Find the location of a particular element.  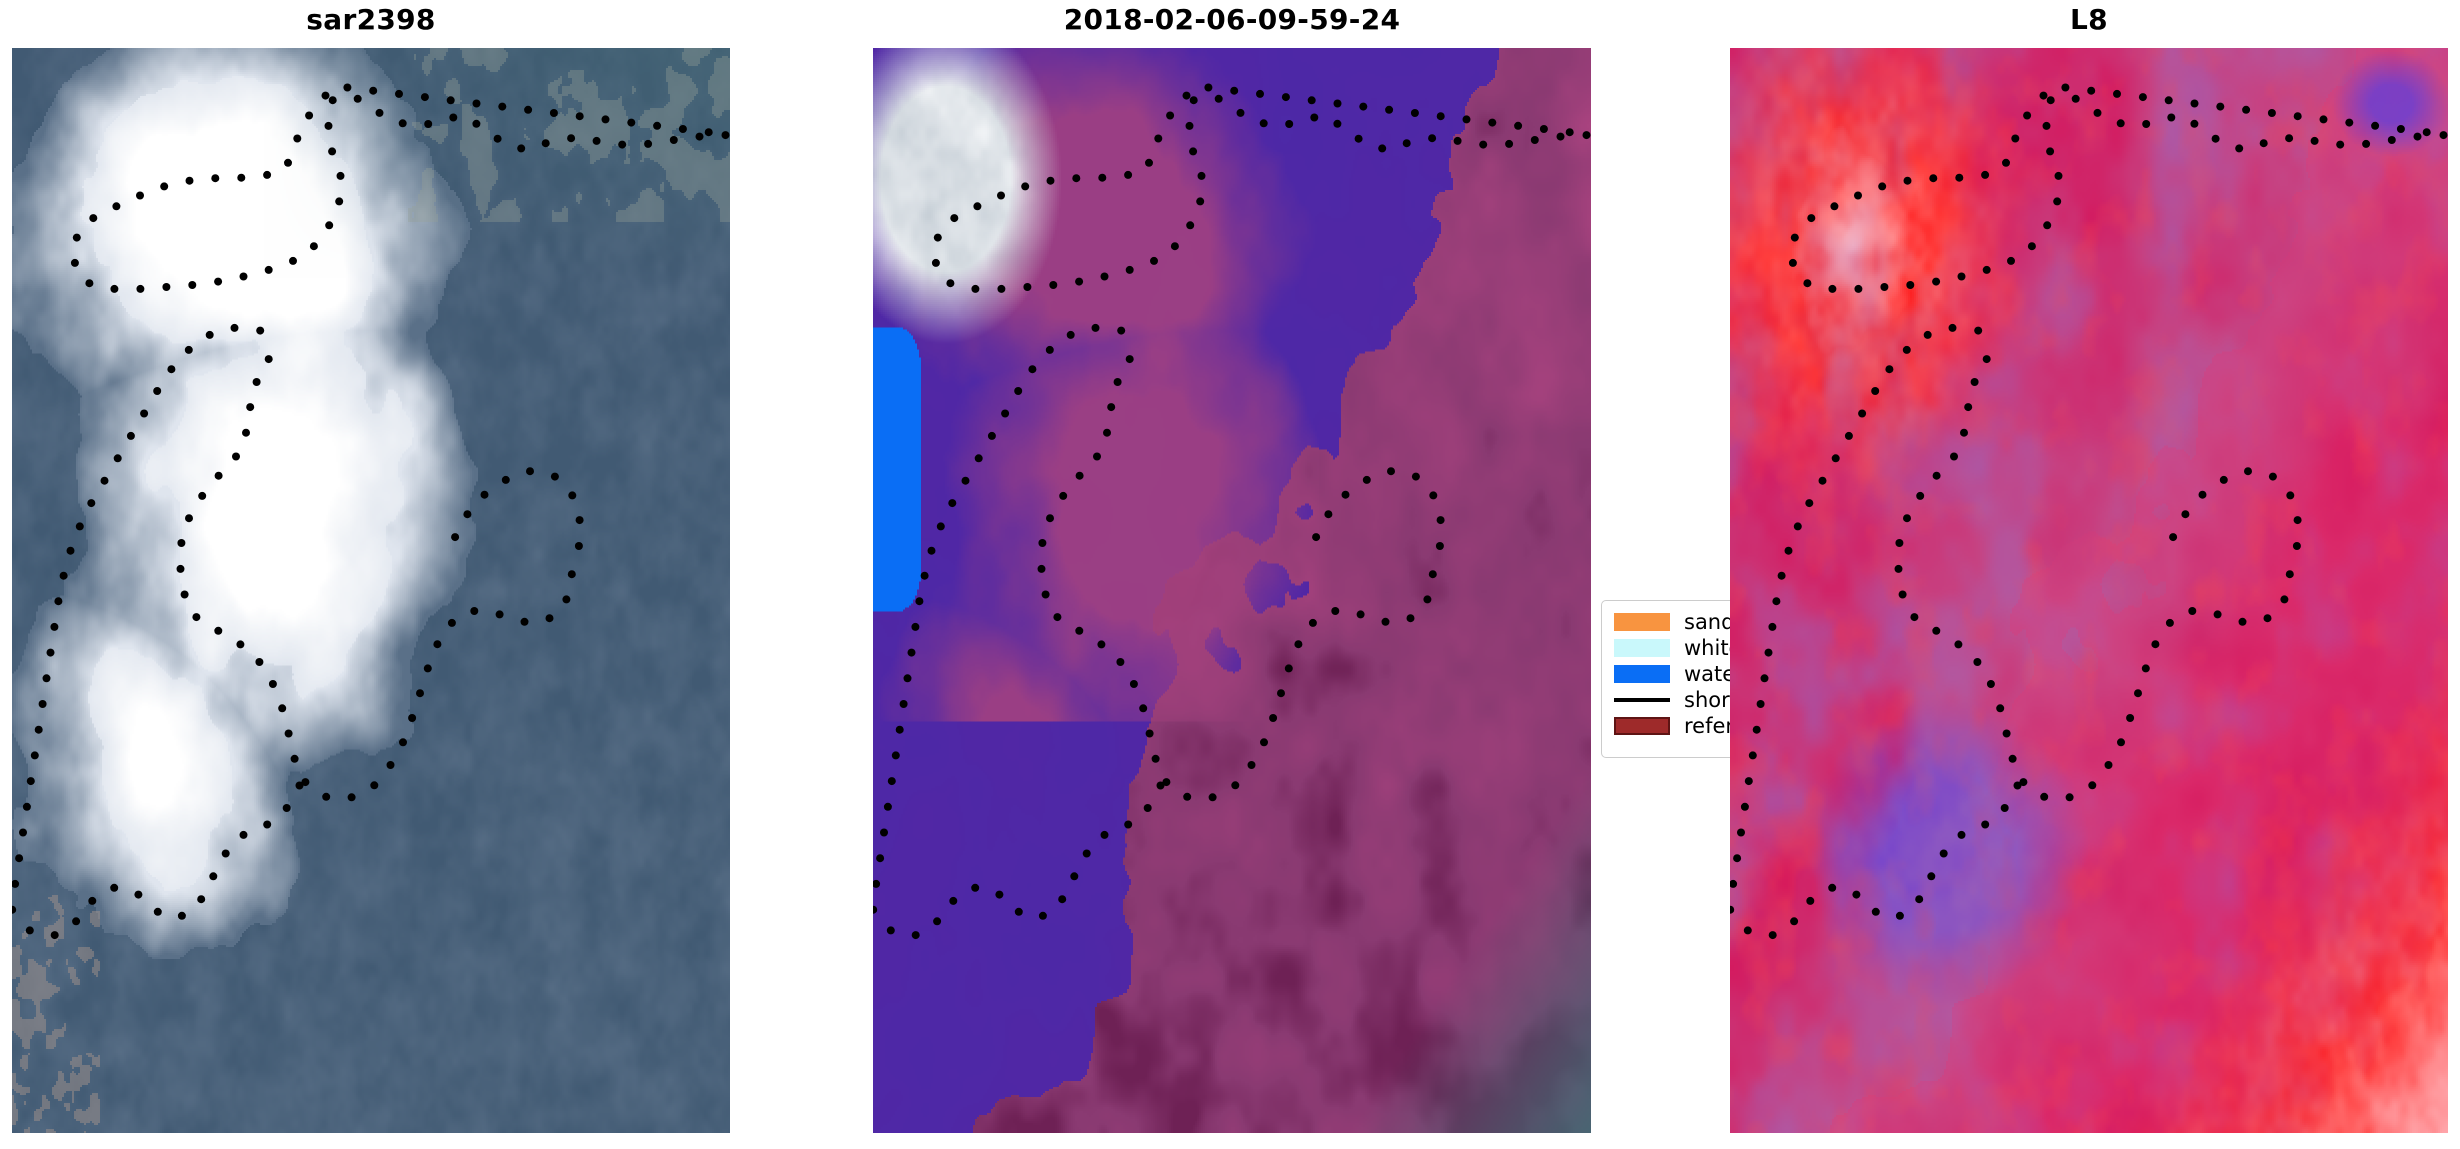

legend-item-reference-shoreline: reference shoreline is located at coordinates (1674, 726).